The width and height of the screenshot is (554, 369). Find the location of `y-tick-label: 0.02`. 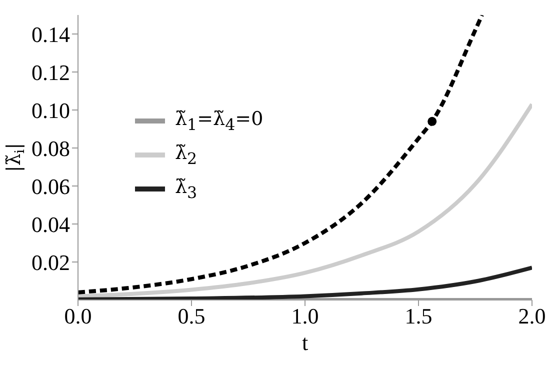

y-tick-label: 0.02 is located at coordinates (51, 262).